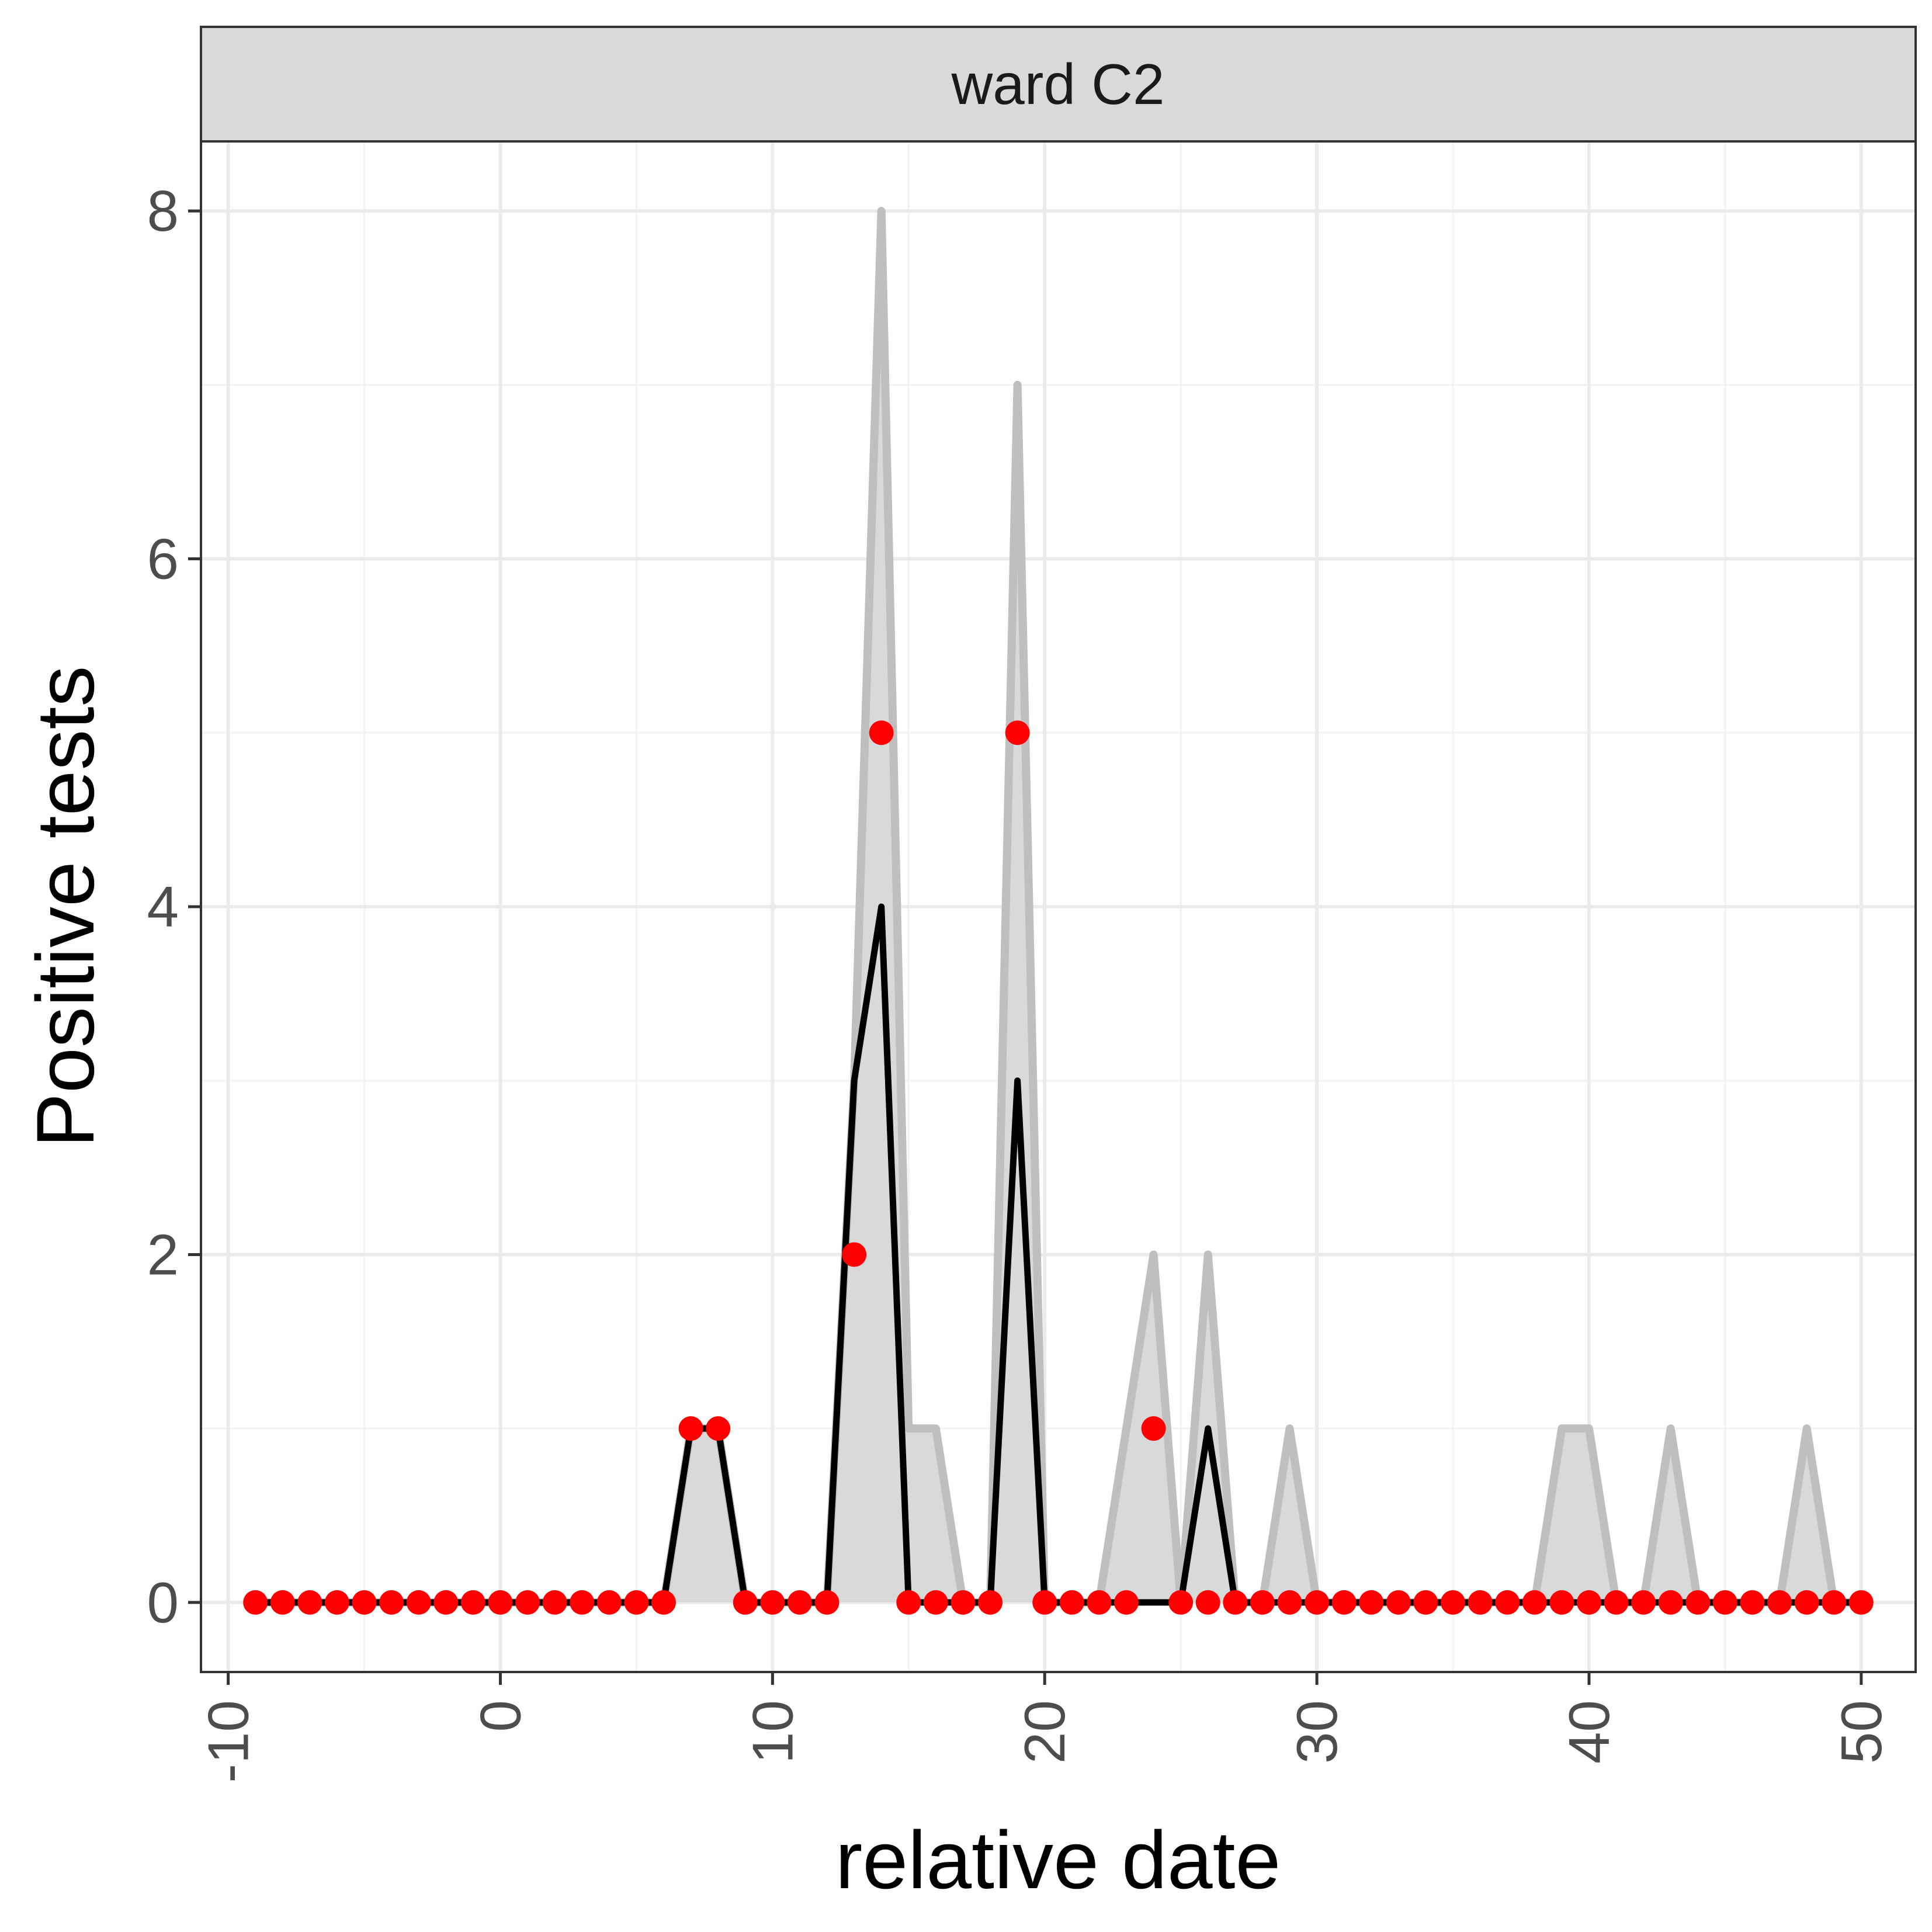 The height and width of the screenshot is (1932, 1932). What do you see at coordinates (1317, 1732) in the screenshot?
I see `x-tick-label: 30` at bounding box center [1317, 1732].